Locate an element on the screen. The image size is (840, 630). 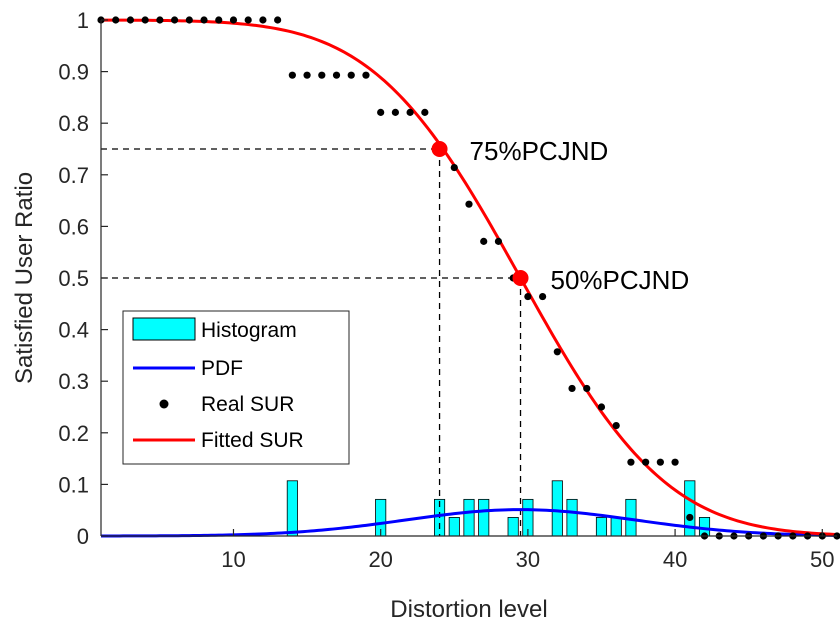
legend-real-sur-label: Real SUR is located at coordinates (247, 404).